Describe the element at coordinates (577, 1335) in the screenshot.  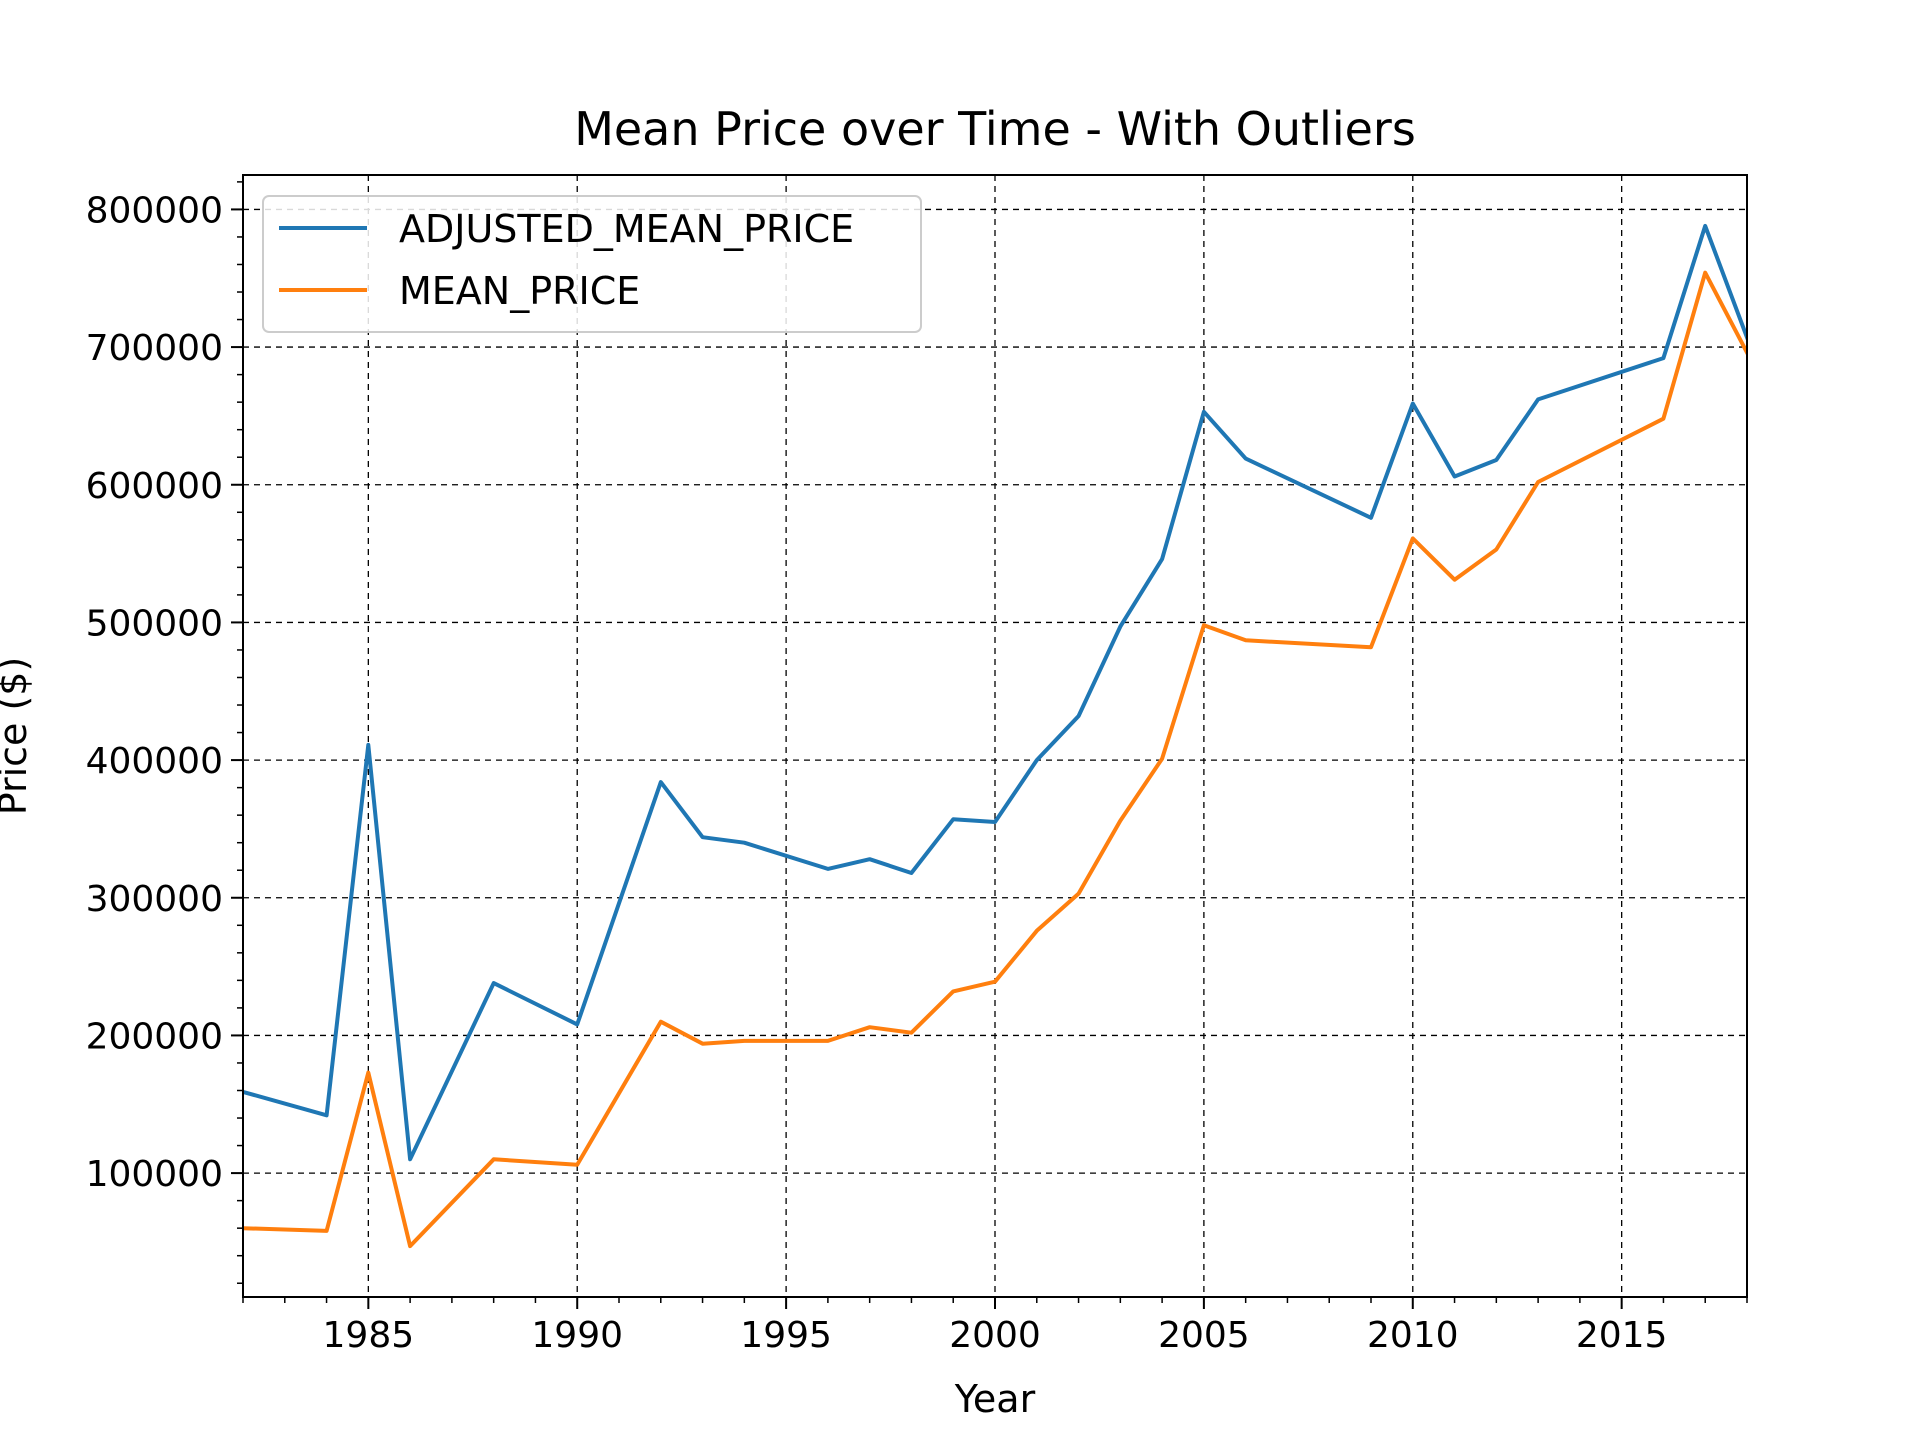
I see `x-tick-label: 1990` at that location.